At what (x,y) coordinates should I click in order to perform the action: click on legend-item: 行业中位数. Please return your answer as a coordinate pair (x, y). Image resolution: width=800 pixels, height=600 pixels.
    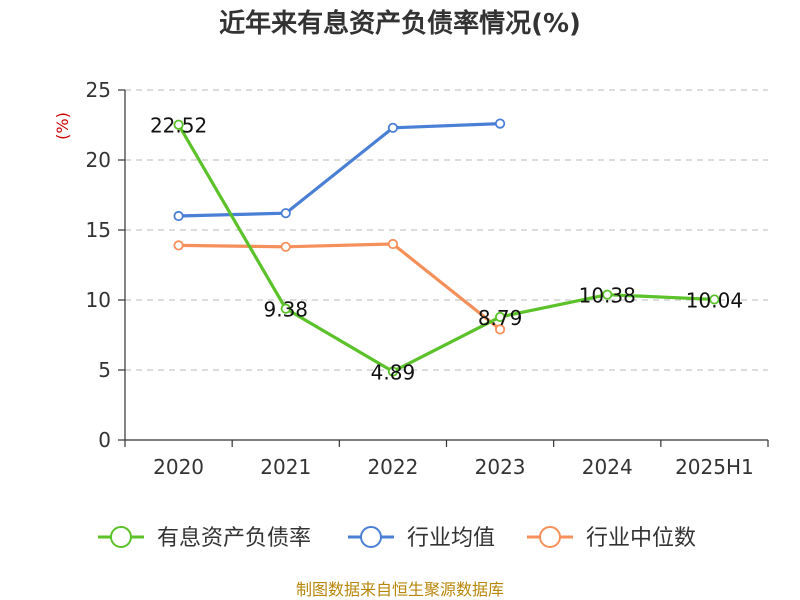
    Looking at the image, I should click on (611, 538).